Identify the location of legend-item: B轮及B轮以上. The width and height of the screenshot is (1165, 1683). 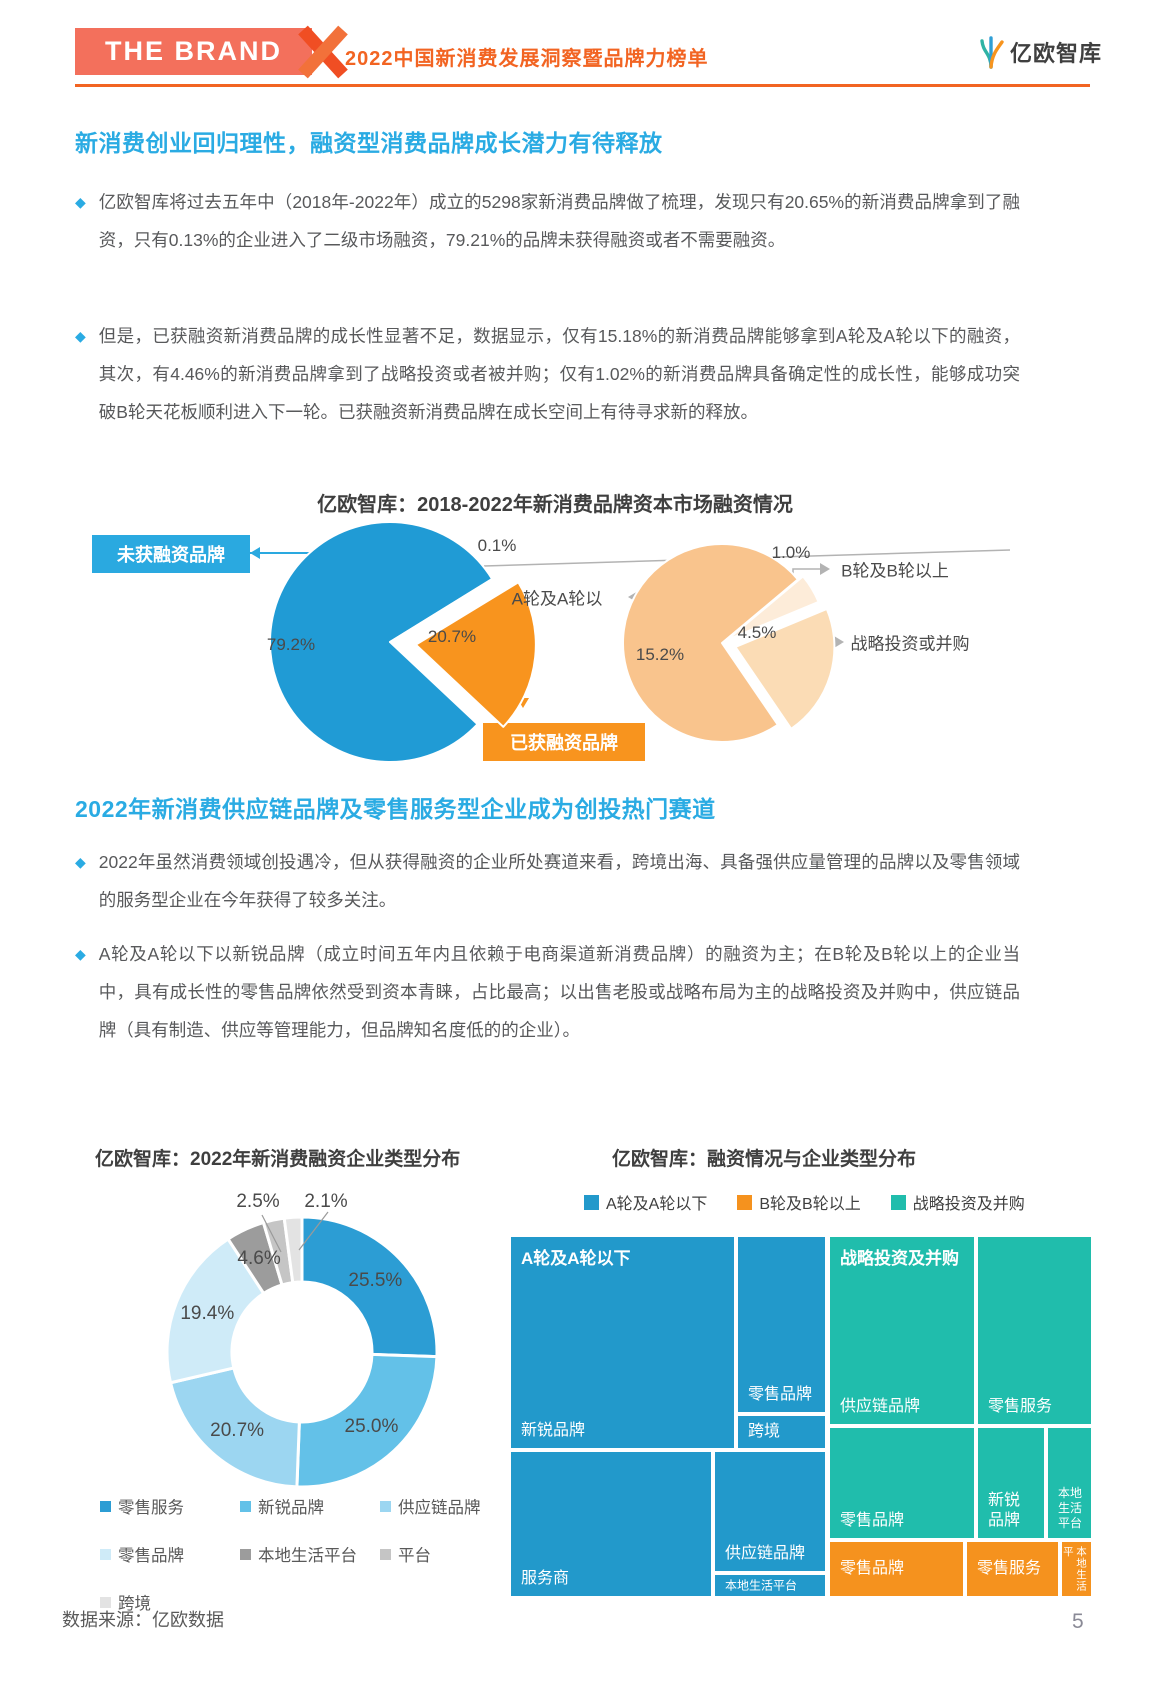
(799, 1202).